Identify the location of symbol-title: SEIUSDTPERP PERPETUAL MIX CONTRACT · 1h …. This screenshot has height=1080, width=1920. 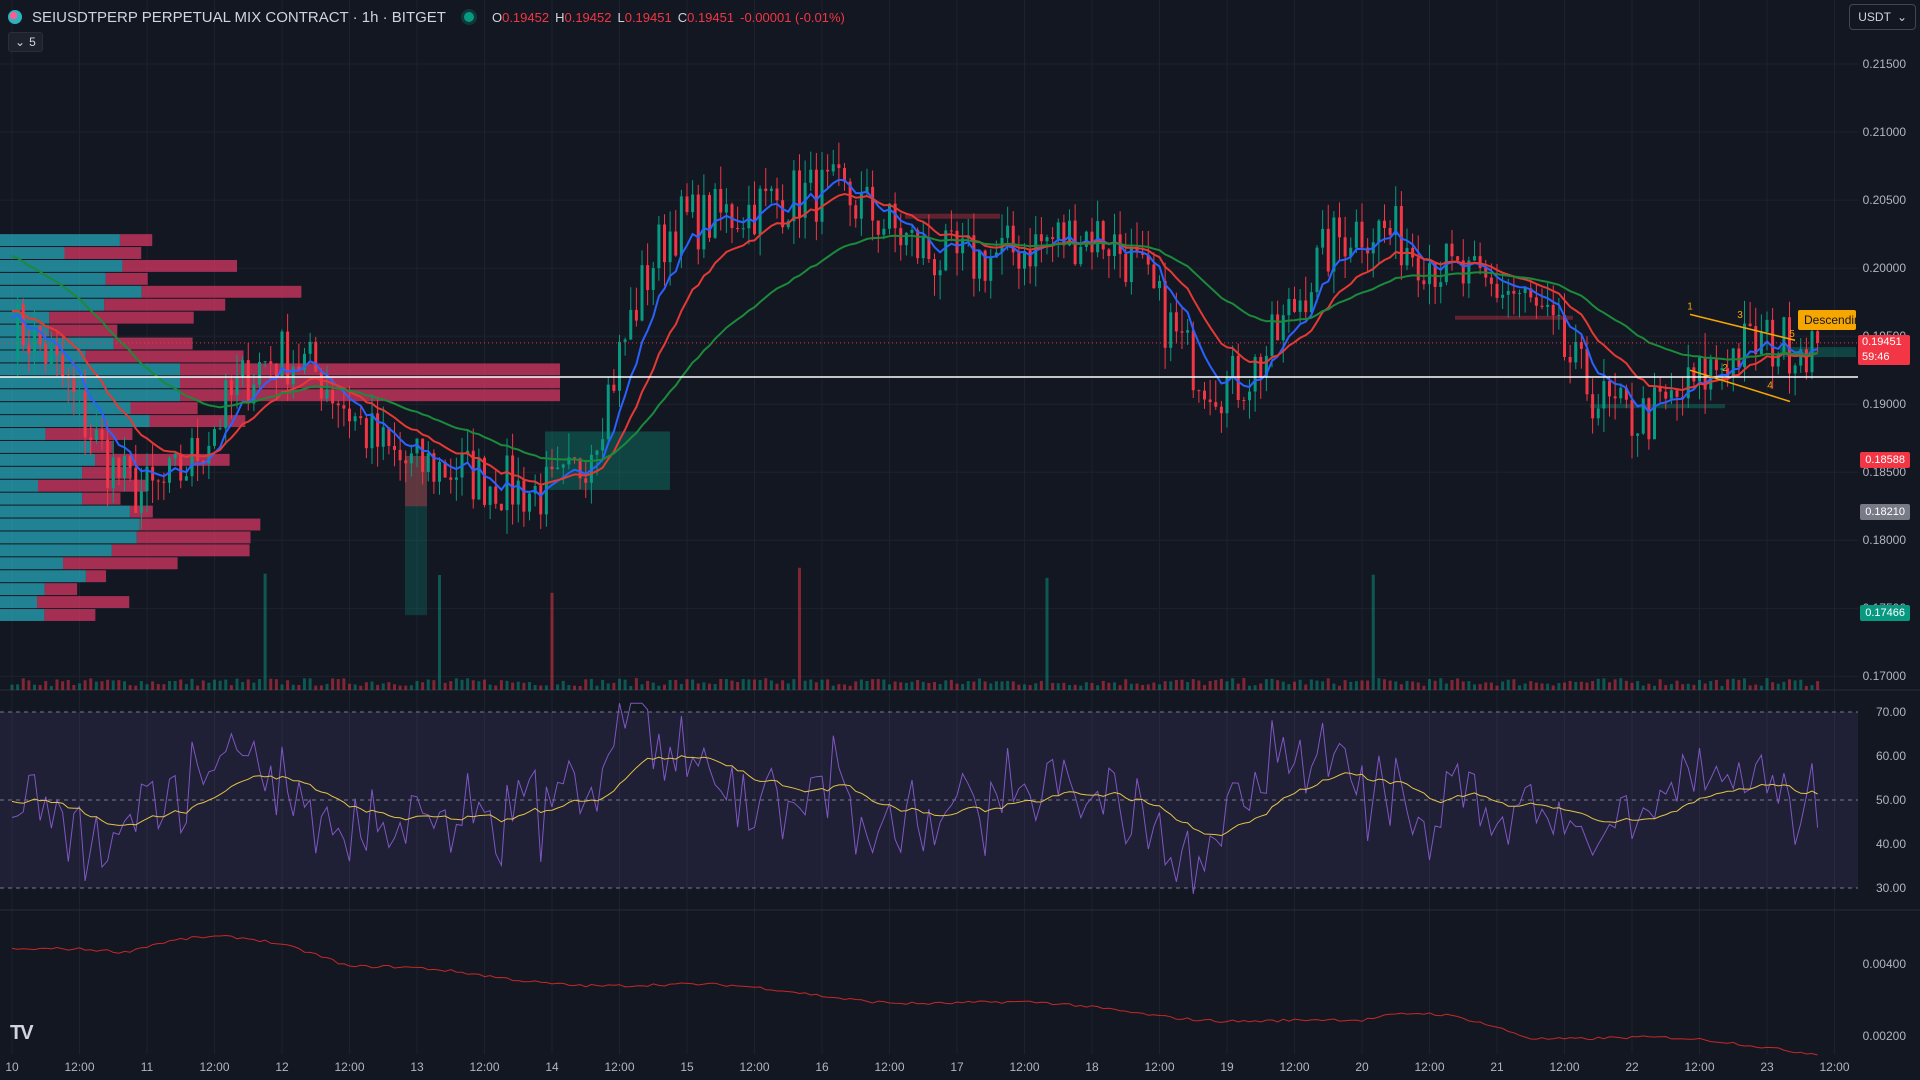
(239, 17).